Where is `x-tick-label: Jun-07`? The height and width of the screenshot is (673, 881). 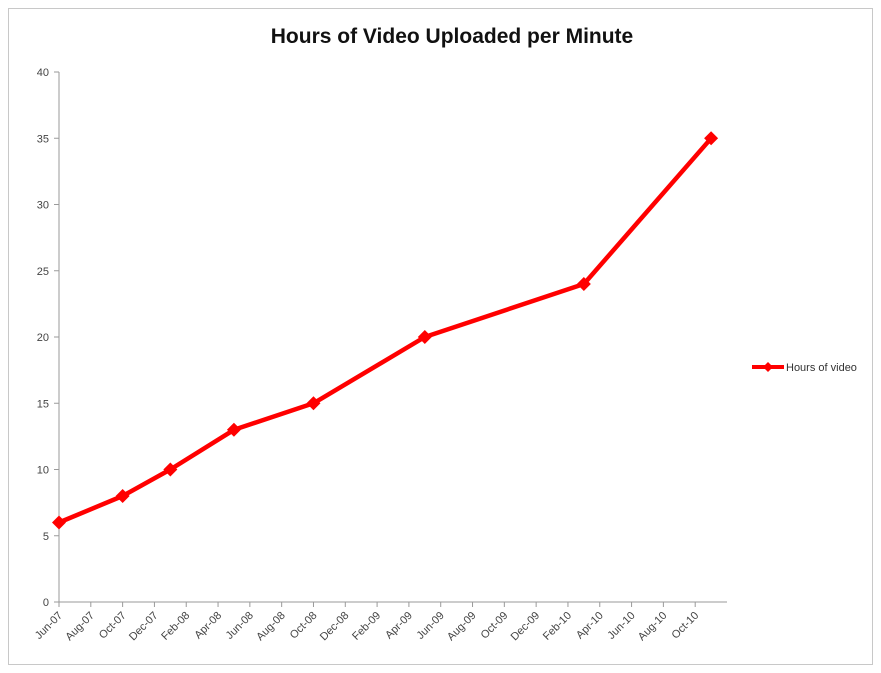
x-tick-label: Jun-07 is located at coordinates (49, 626).